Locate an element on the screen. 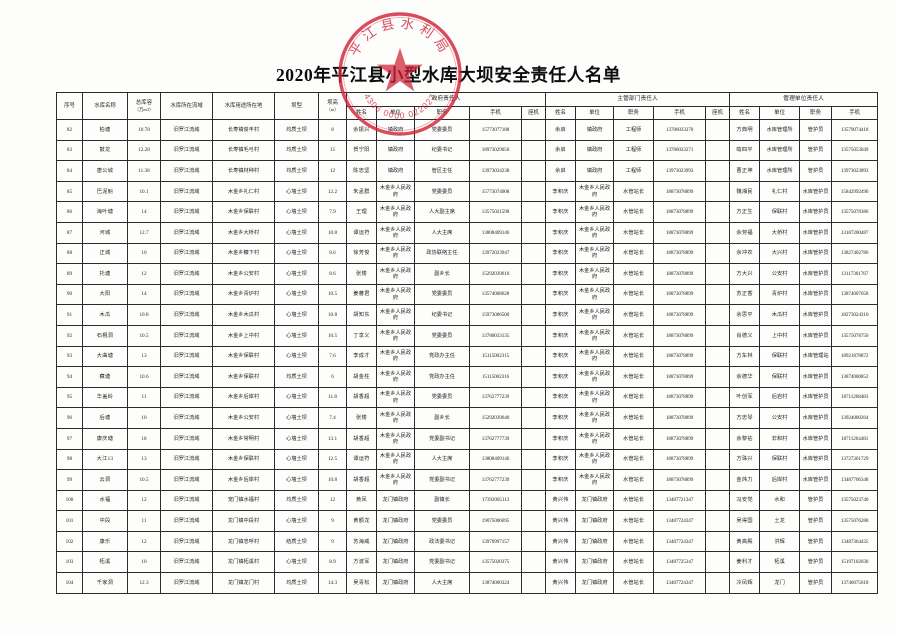 The image size is (897, 635). cell-dept-mobile: 13973023993 is located at coordinates (680, 171).